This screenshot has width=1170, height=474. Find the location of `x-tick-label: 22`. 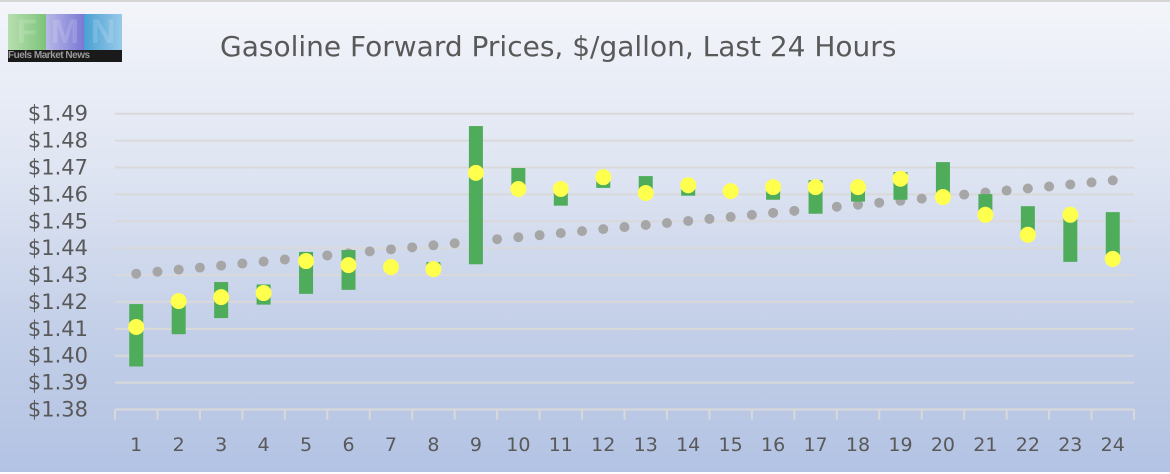

x-tick-label: 22 is located at coordinates (1028, 445).